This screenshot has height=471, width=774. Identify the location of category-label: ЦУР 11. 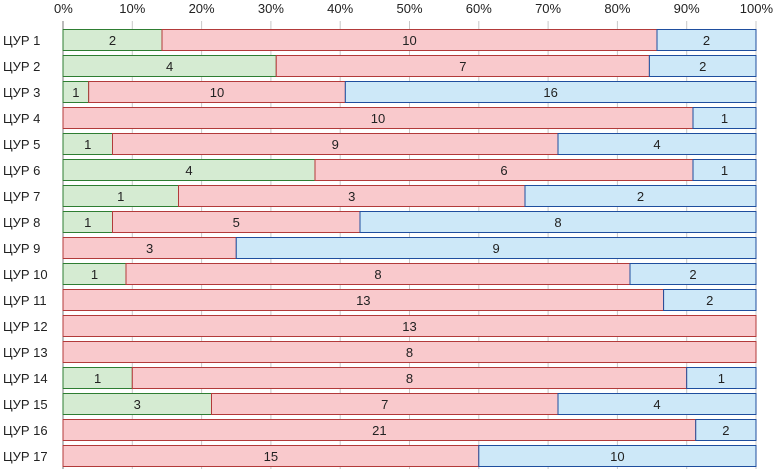
(25, 300).